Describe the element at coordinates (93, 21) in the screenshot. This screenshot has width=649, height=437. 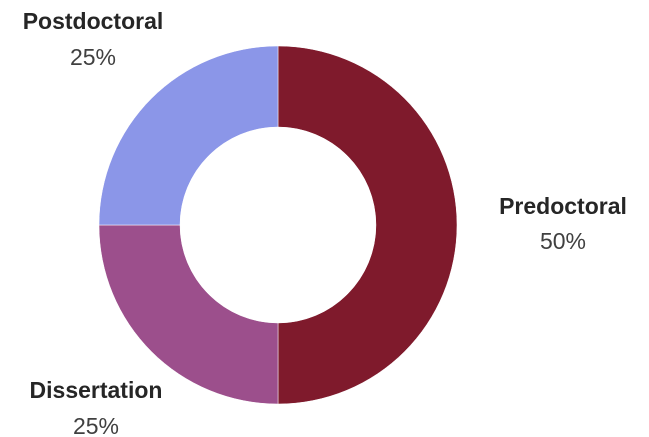
I see `category-label-postdoctoral: Postdoctoral` at that location.